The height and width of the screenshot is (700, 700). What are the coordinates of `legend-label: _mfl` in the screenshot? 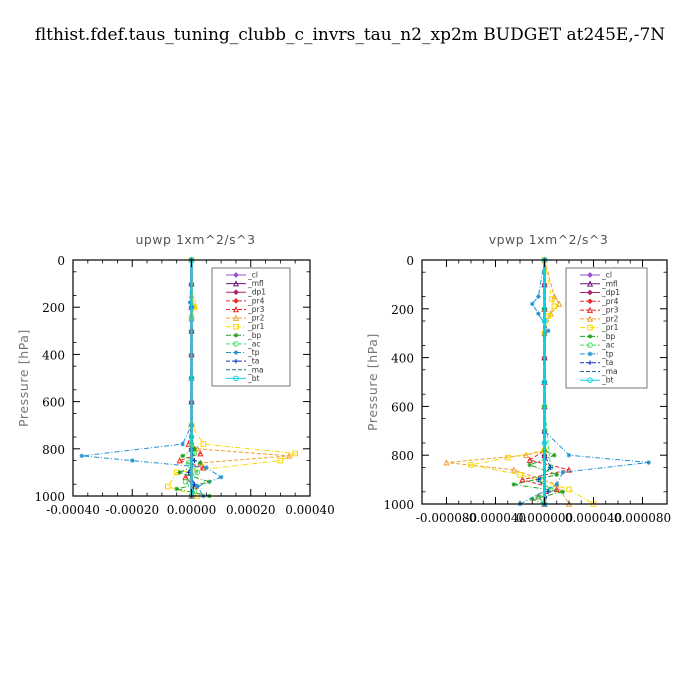 It's located at (255, 283).